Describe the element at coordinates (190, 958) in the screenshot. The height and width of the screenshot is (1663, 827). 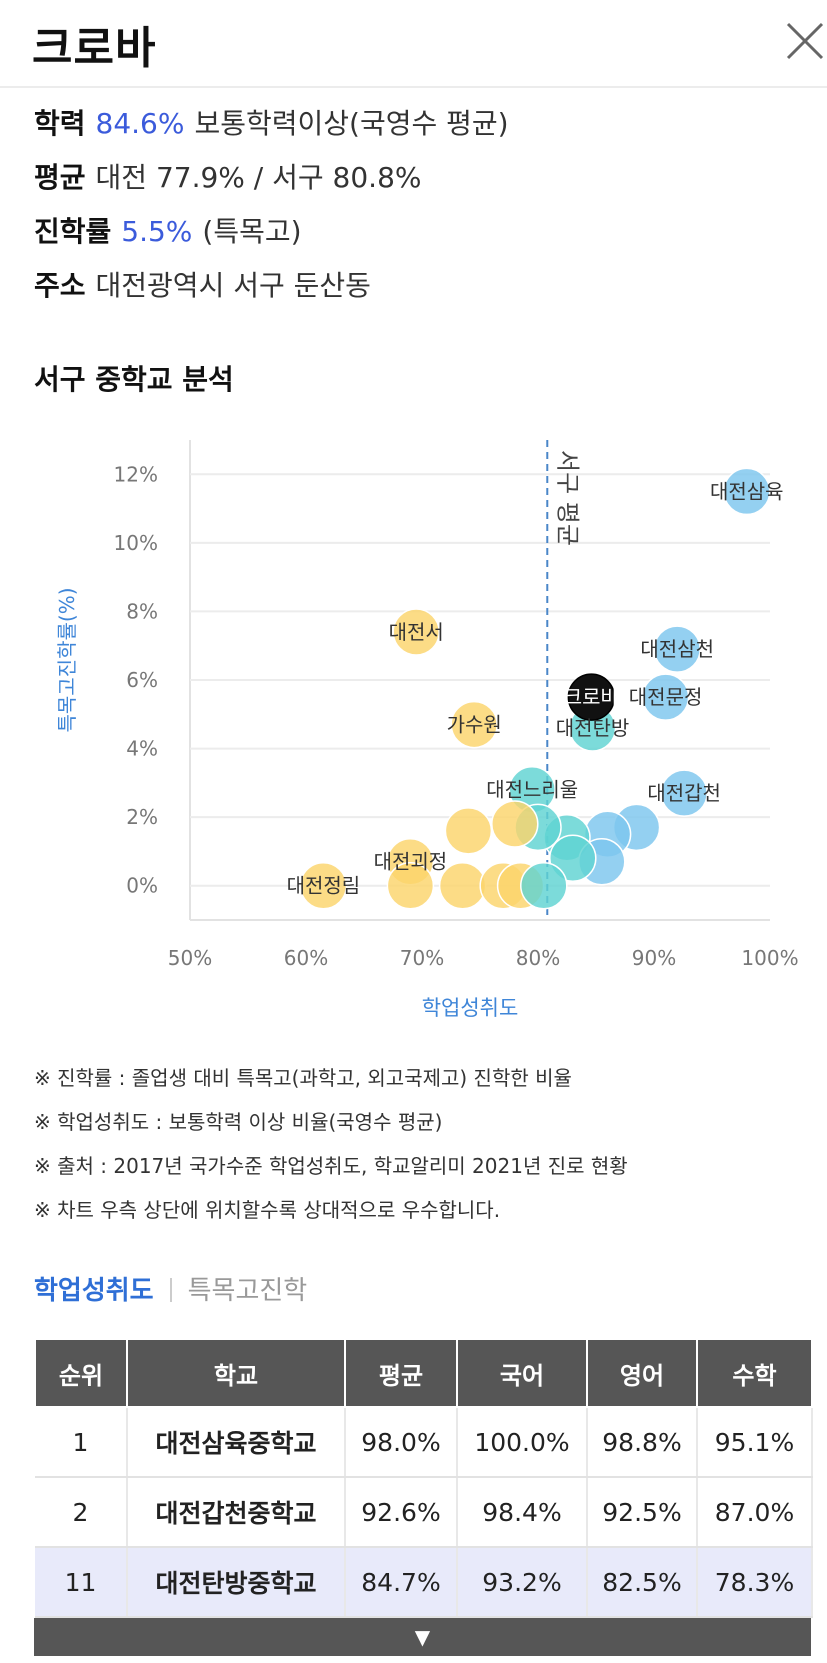
I see `x-tick-label: 50%` at that location.